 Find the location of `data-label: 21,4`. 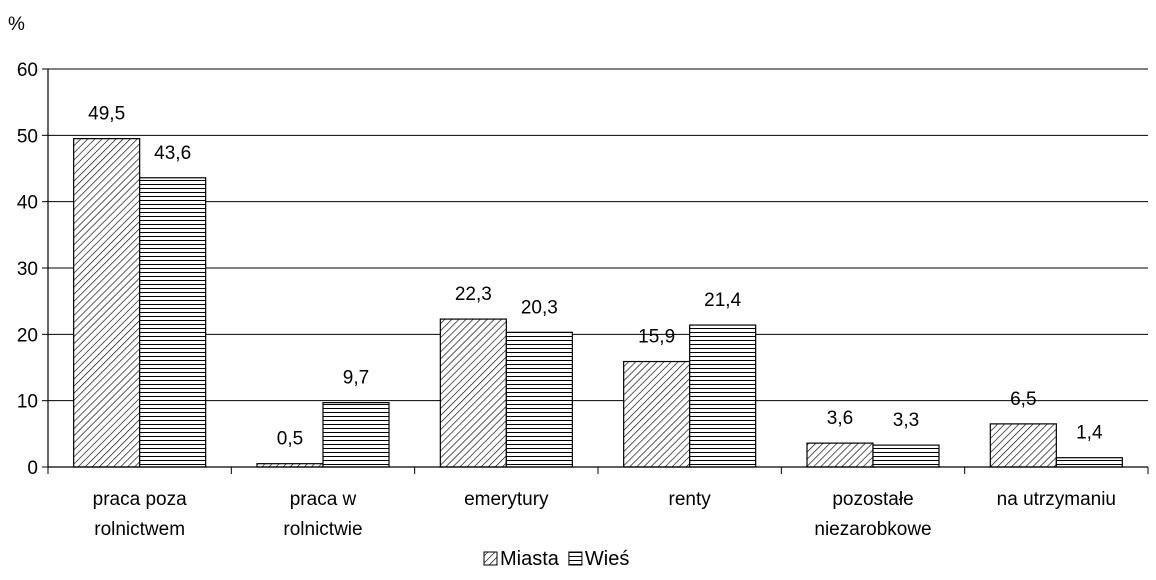

data-label: 21,4 is located at coordinates (722, 300).